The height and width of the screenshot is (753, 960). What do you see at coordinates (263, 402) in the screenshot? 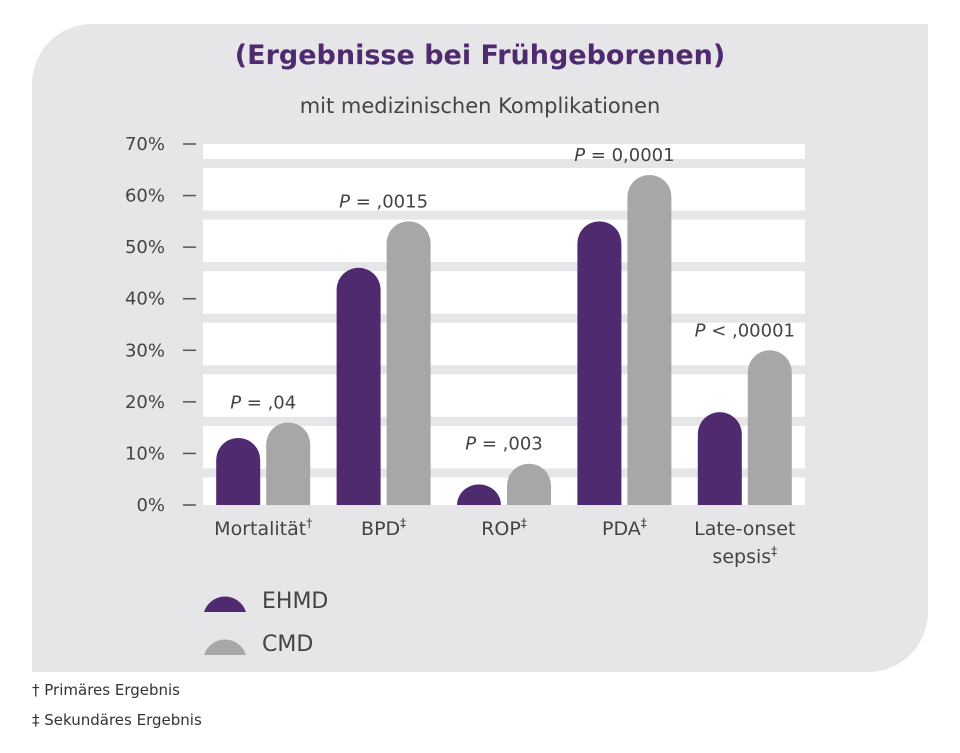
I see `p-value-label: P = ,04` at bounding box center [263, 402].